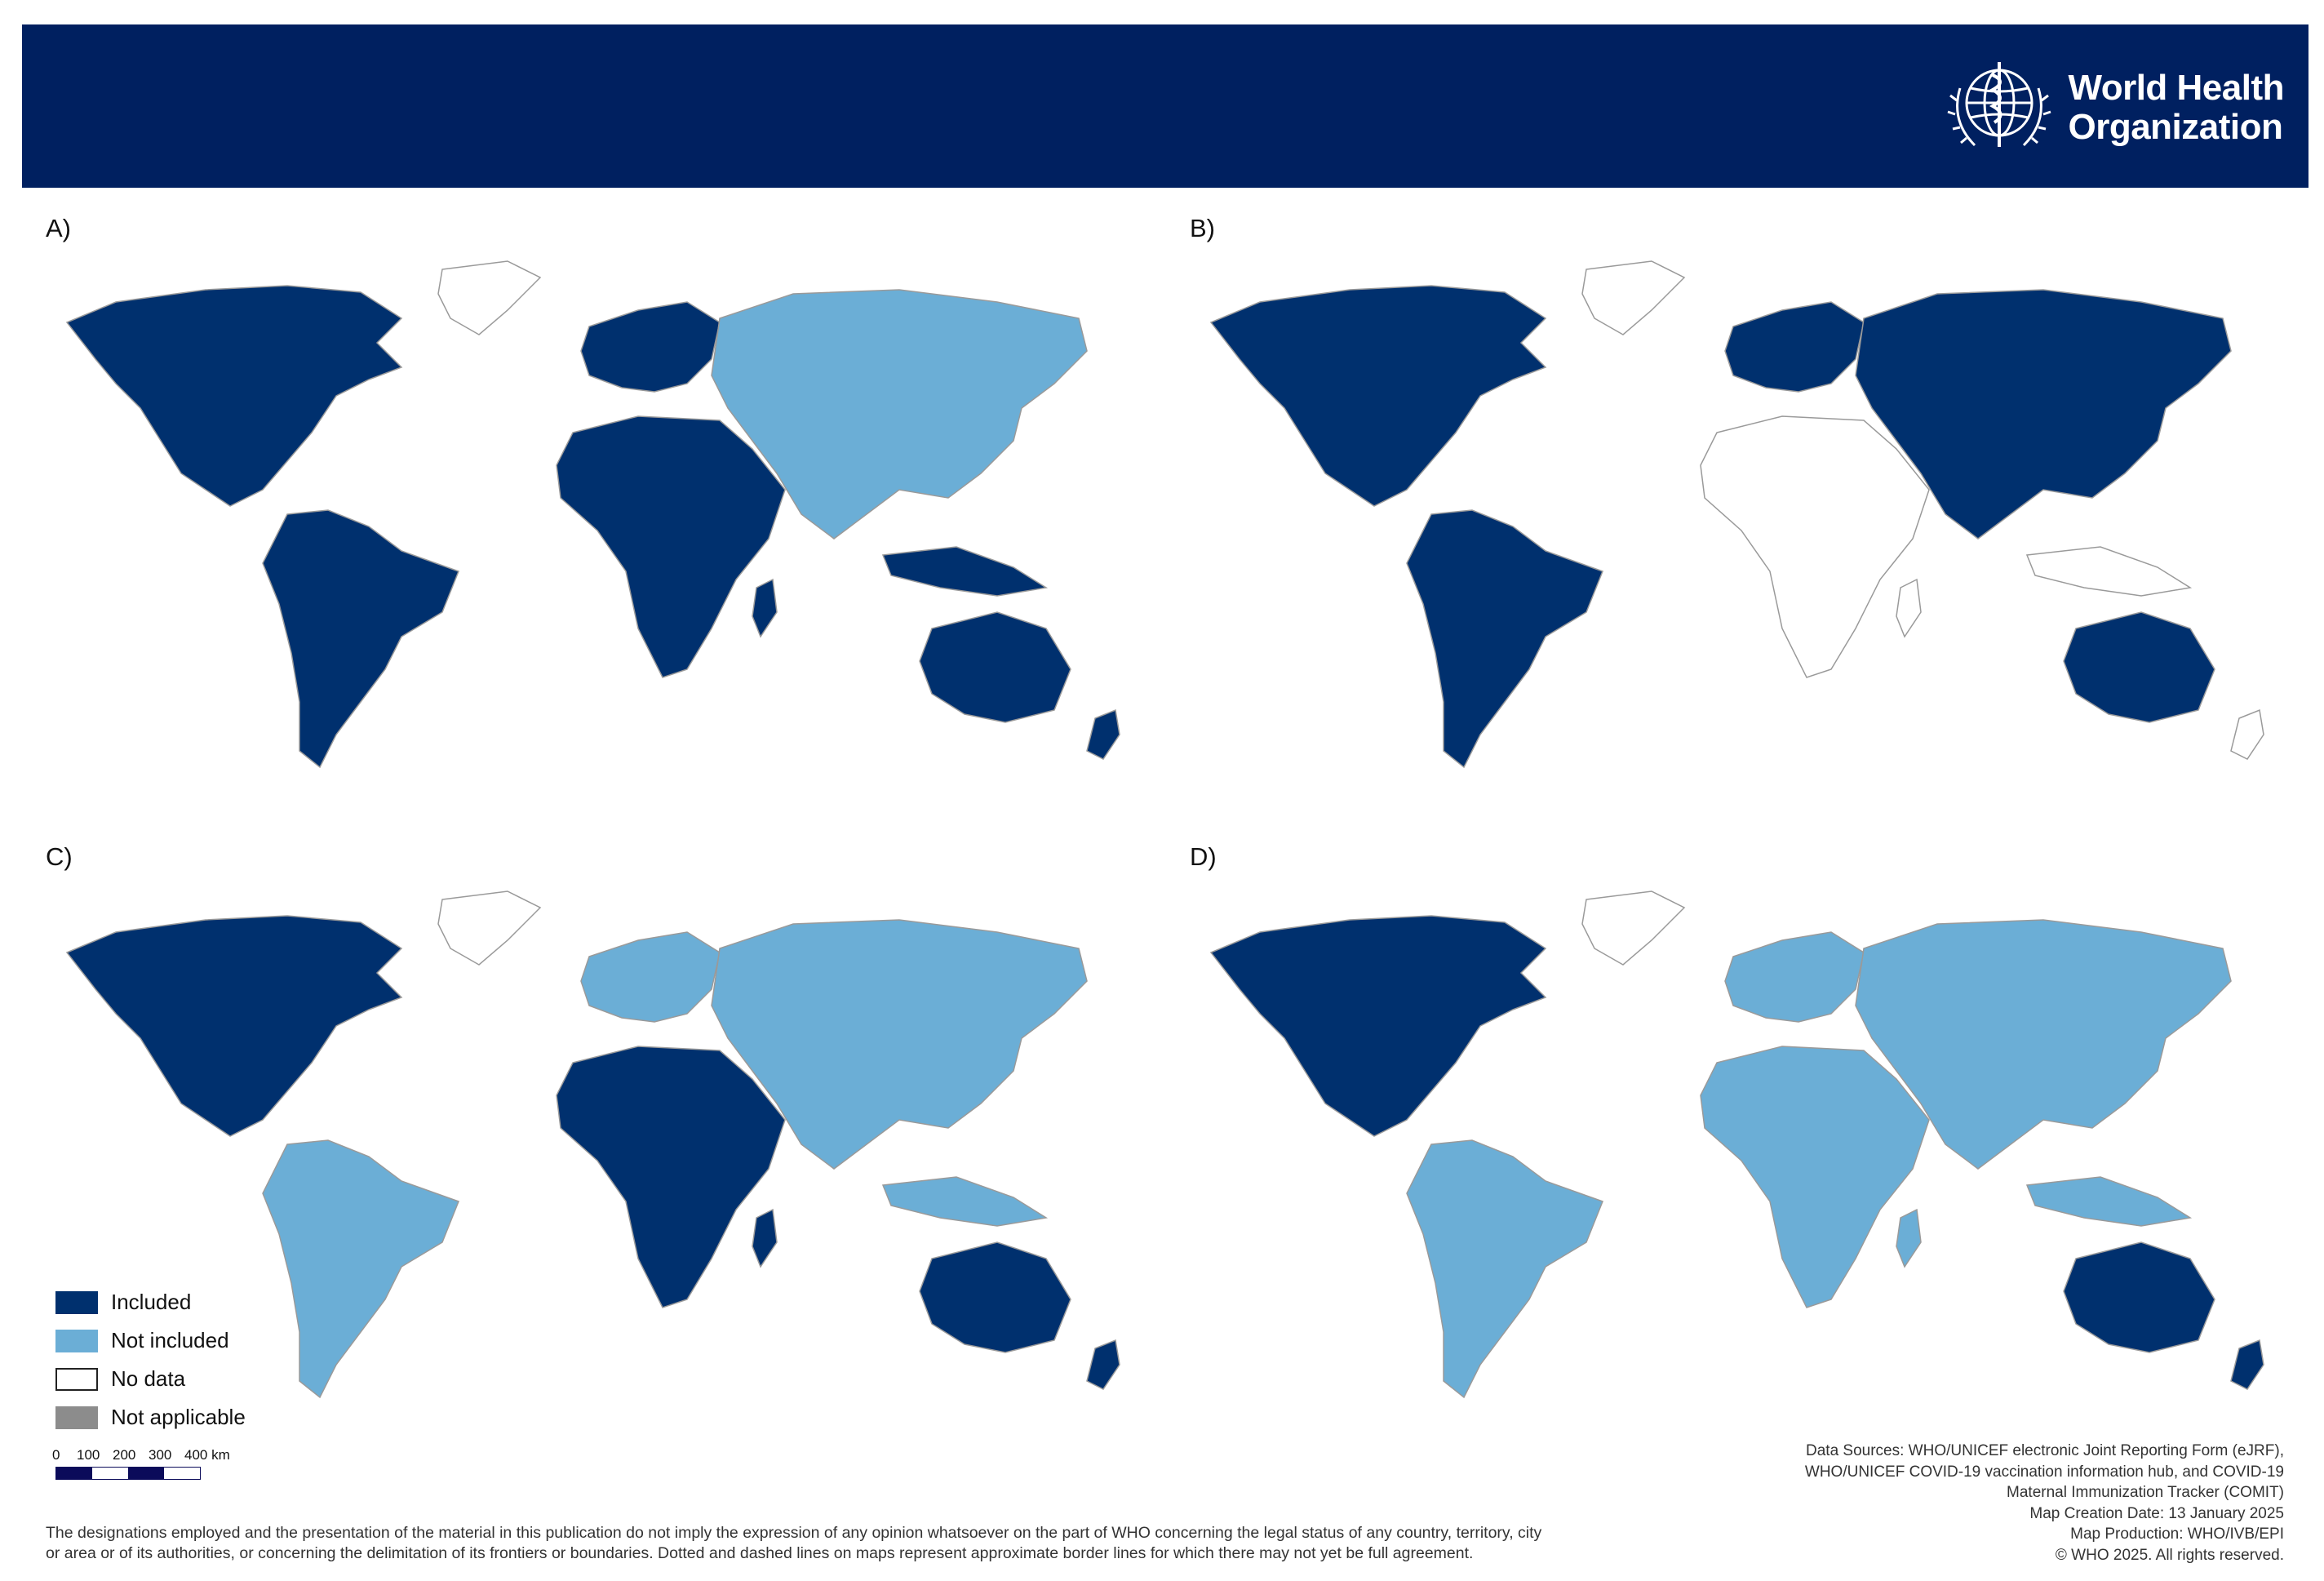 Image resolution: width=2324 pixels, height=1581 pixels. I want to click on scale-tick: 300, so click(161, 1455).